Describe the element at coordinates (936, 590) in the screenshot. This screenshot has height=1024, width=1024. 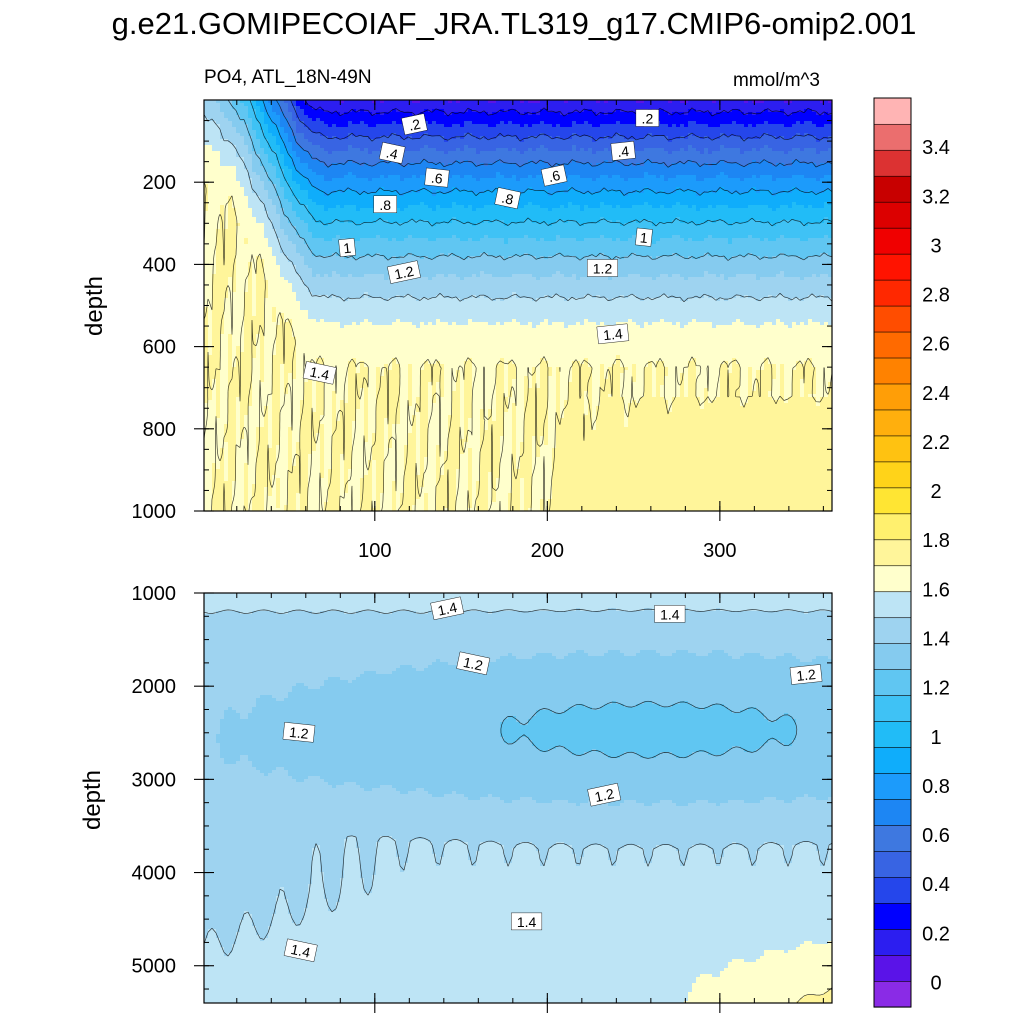
I see `colorbar-tick-label: 1.6` at that location.